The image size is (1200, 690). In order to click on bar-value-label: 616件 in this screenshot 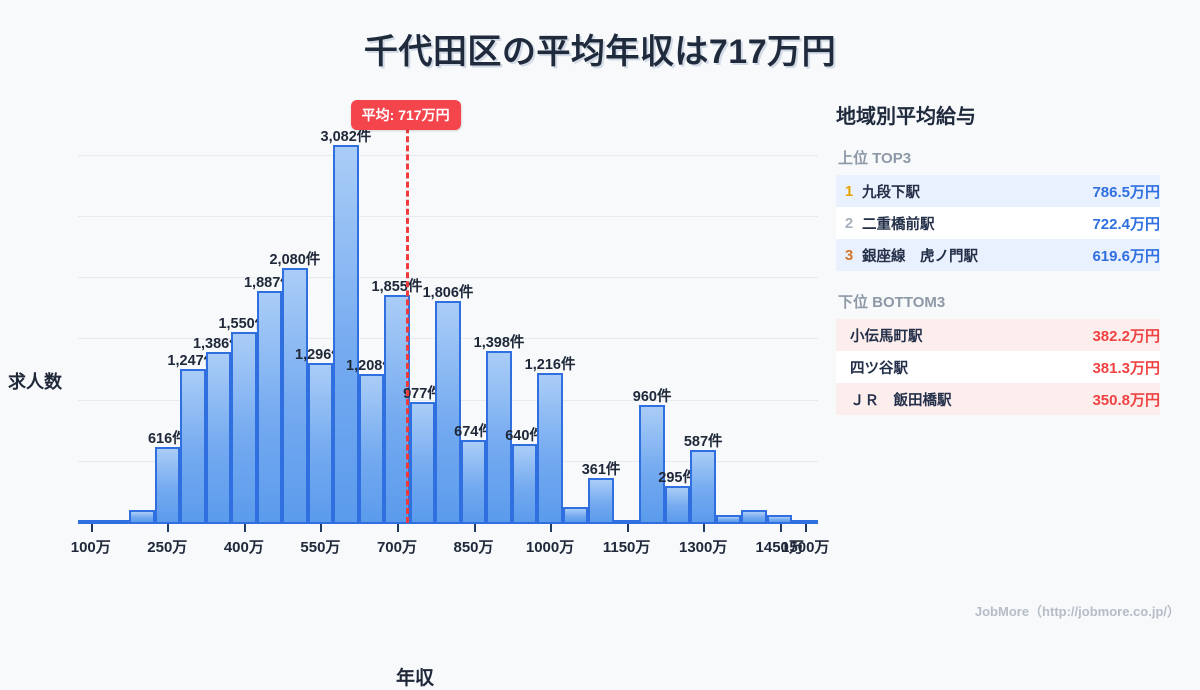, I will do `click(167, 438)`.